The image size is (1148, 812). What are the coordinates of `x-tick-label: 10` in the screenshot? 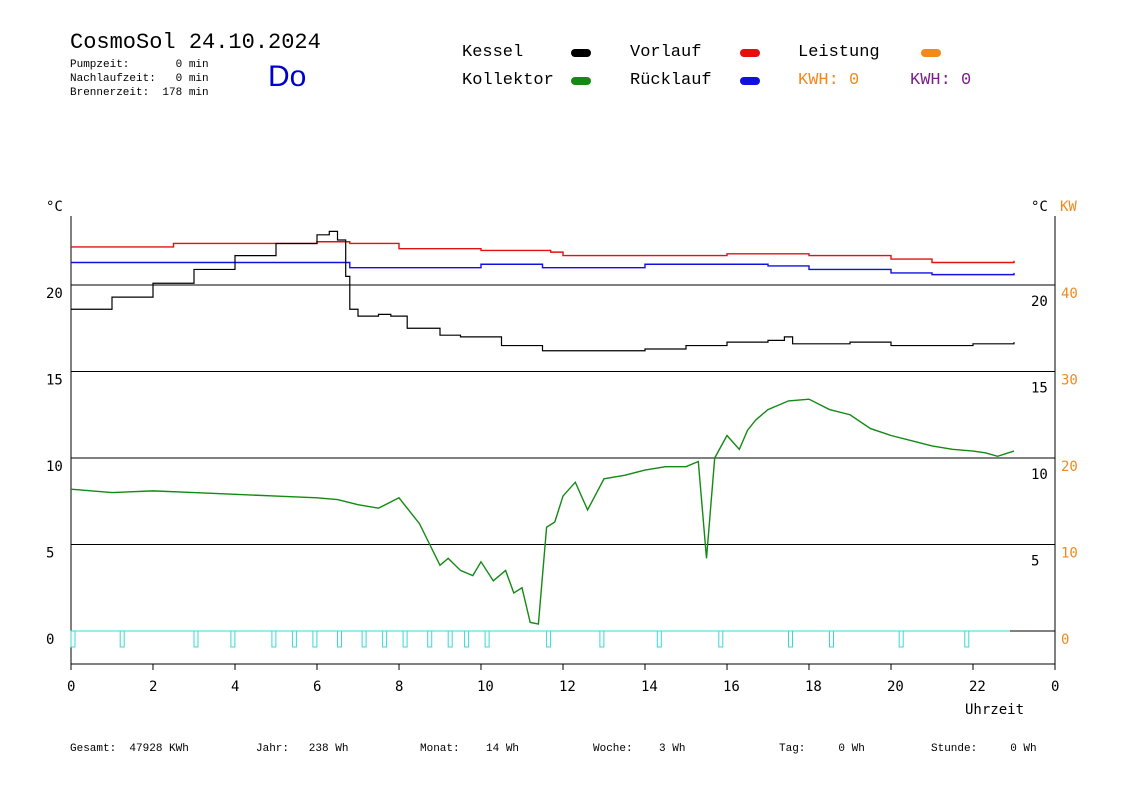 It's located at (485, 687).